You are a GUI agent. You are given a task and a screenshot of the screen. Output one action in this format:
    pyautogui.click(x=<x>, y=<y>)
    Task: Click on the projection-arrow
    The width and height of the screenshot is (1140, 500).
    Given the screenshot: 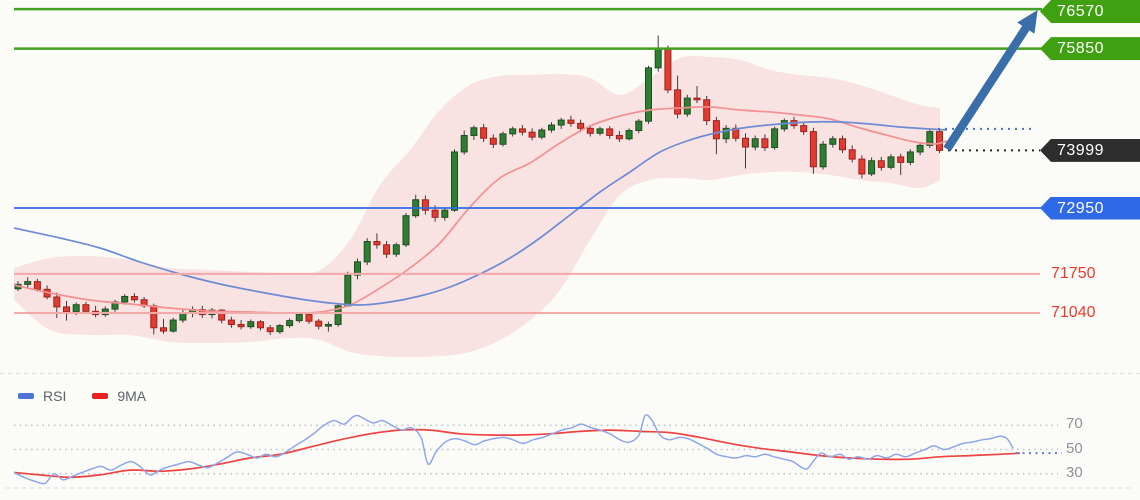 What is the action you would take?
    pyautogui.click(x=990, y=81)
    